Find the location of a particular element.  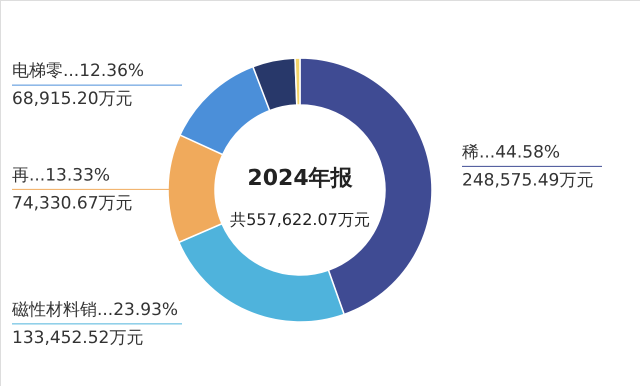

slice-label: 磁性材料销...23.93% 133,452.52万元 is located at coordinates (94, 324).